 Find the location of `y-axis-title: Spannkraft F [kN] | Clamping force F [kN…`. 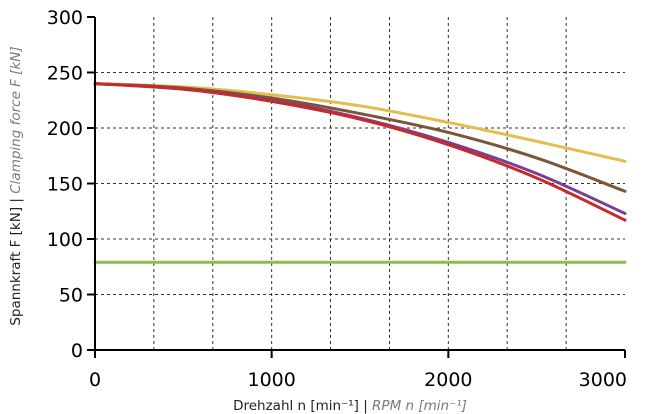

y-axis-title: Spannkraft F [kN] | Clamping force F [kN… is located at coordinates (16, 185).